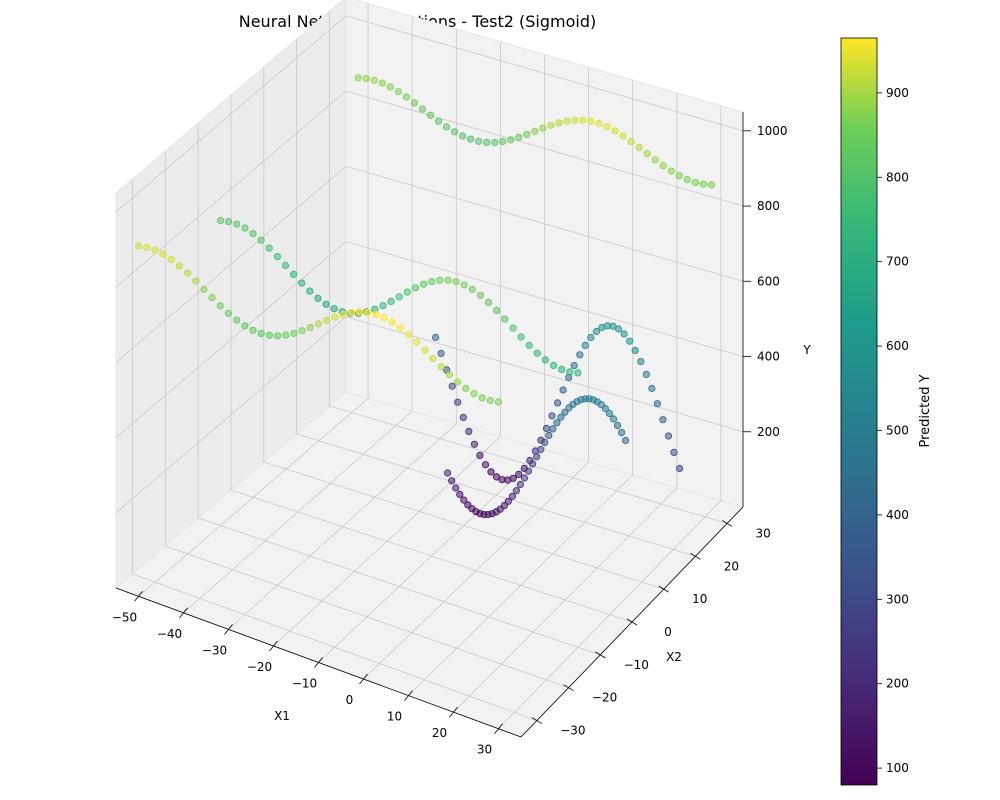 The width and height of the screenshot is (1000, 800). What do you see at coordinates (124, 617) in the screenshot?
I see `x-tick-label: −50` at bounding box center [124, 617].